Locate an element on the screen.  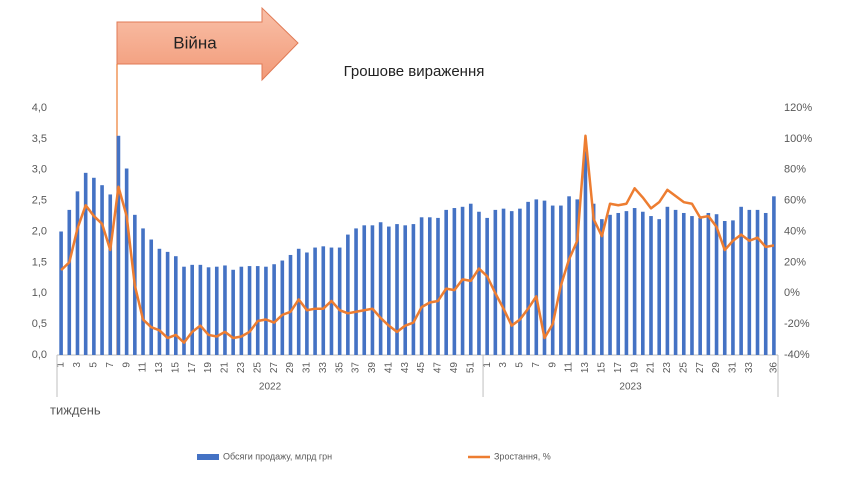
y-tick-label: 0,5 is located at coordinates (39, 324).